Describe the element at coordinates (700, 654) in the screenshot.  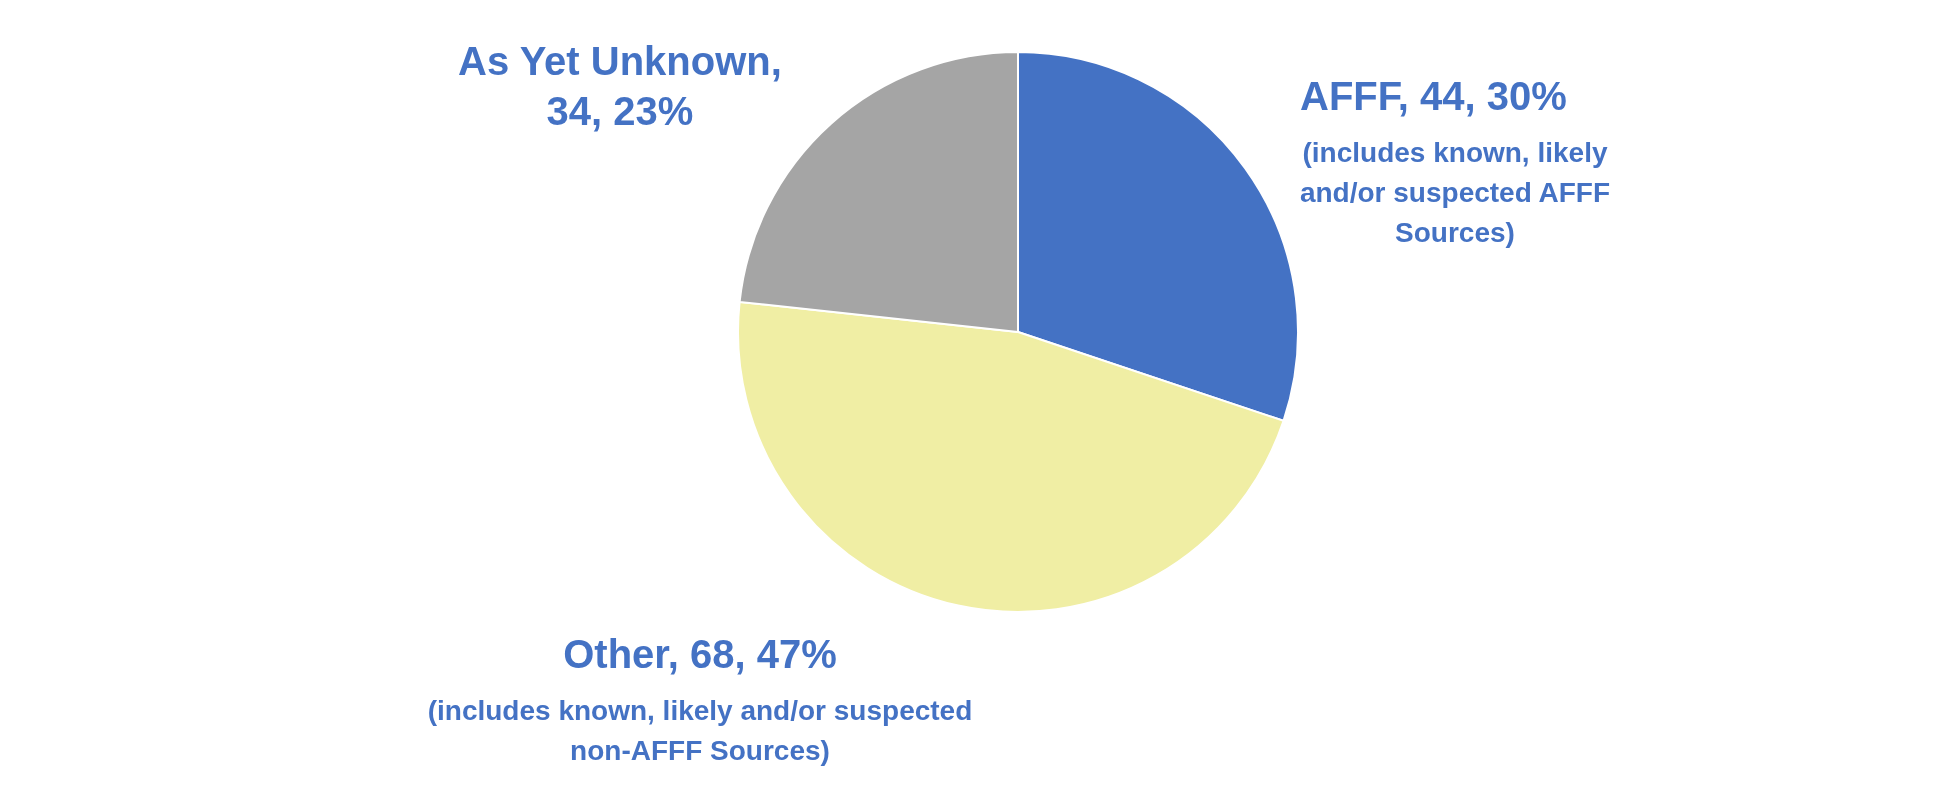
I see `slice-label: Other, 68, 47%` at that location.